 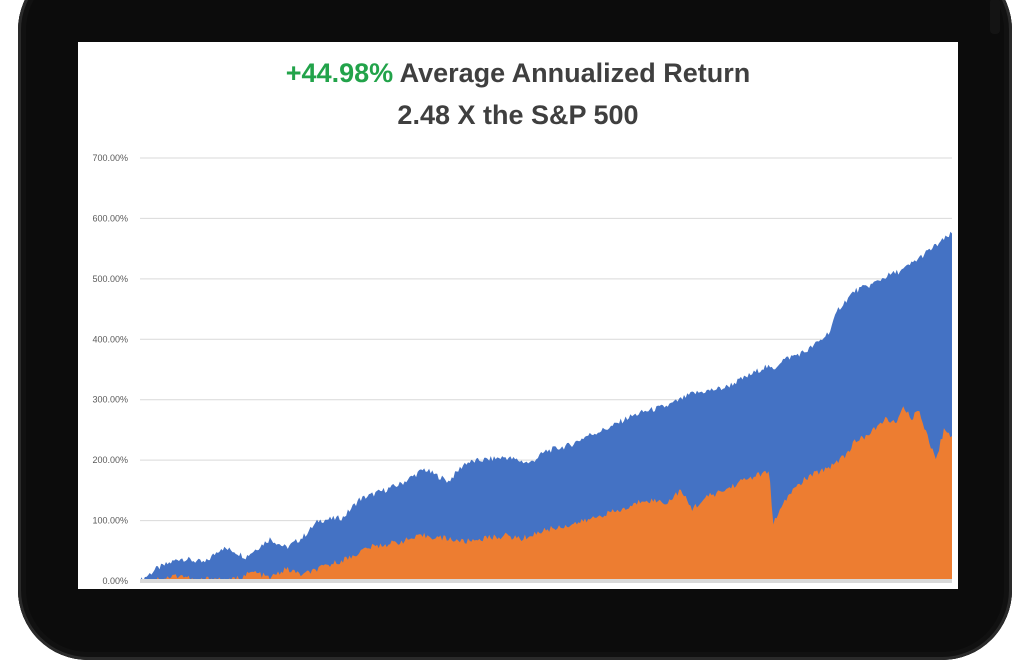 I want to click on x-axis-baseline, so click(x=546, y=581).